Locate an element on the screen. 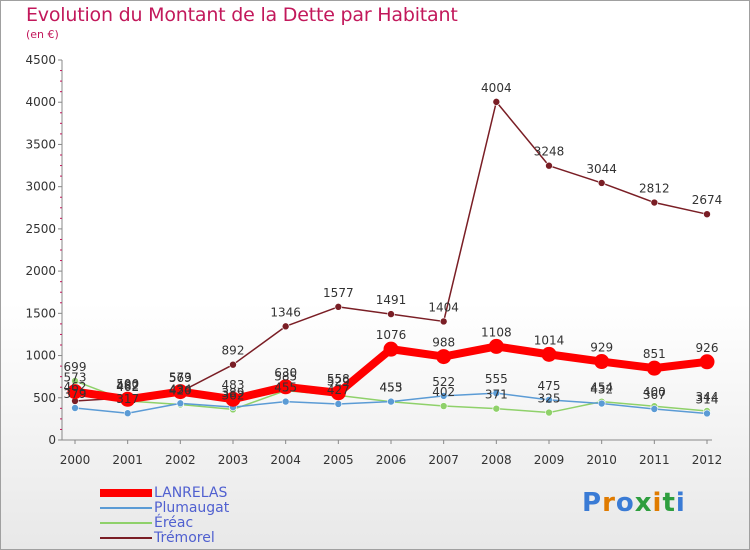 The height and width of the screenshot is (550, 750). data-label-plumaugat: 379 is located at coordinates (75, 394).